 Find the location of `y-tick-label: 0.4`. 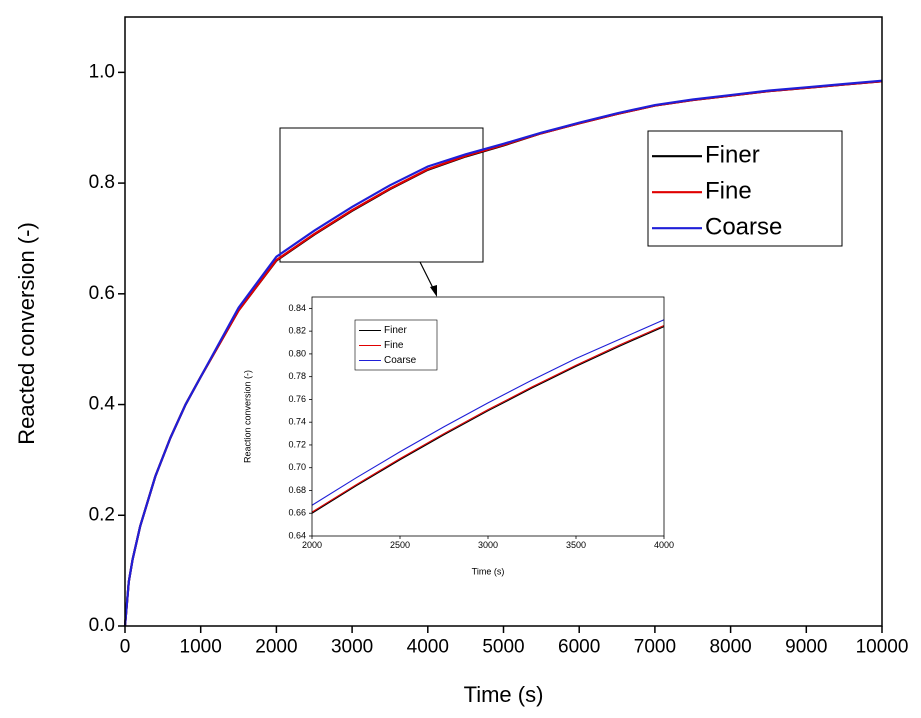

y-tick-label: 0.4 is located at coordinates (102, 404).